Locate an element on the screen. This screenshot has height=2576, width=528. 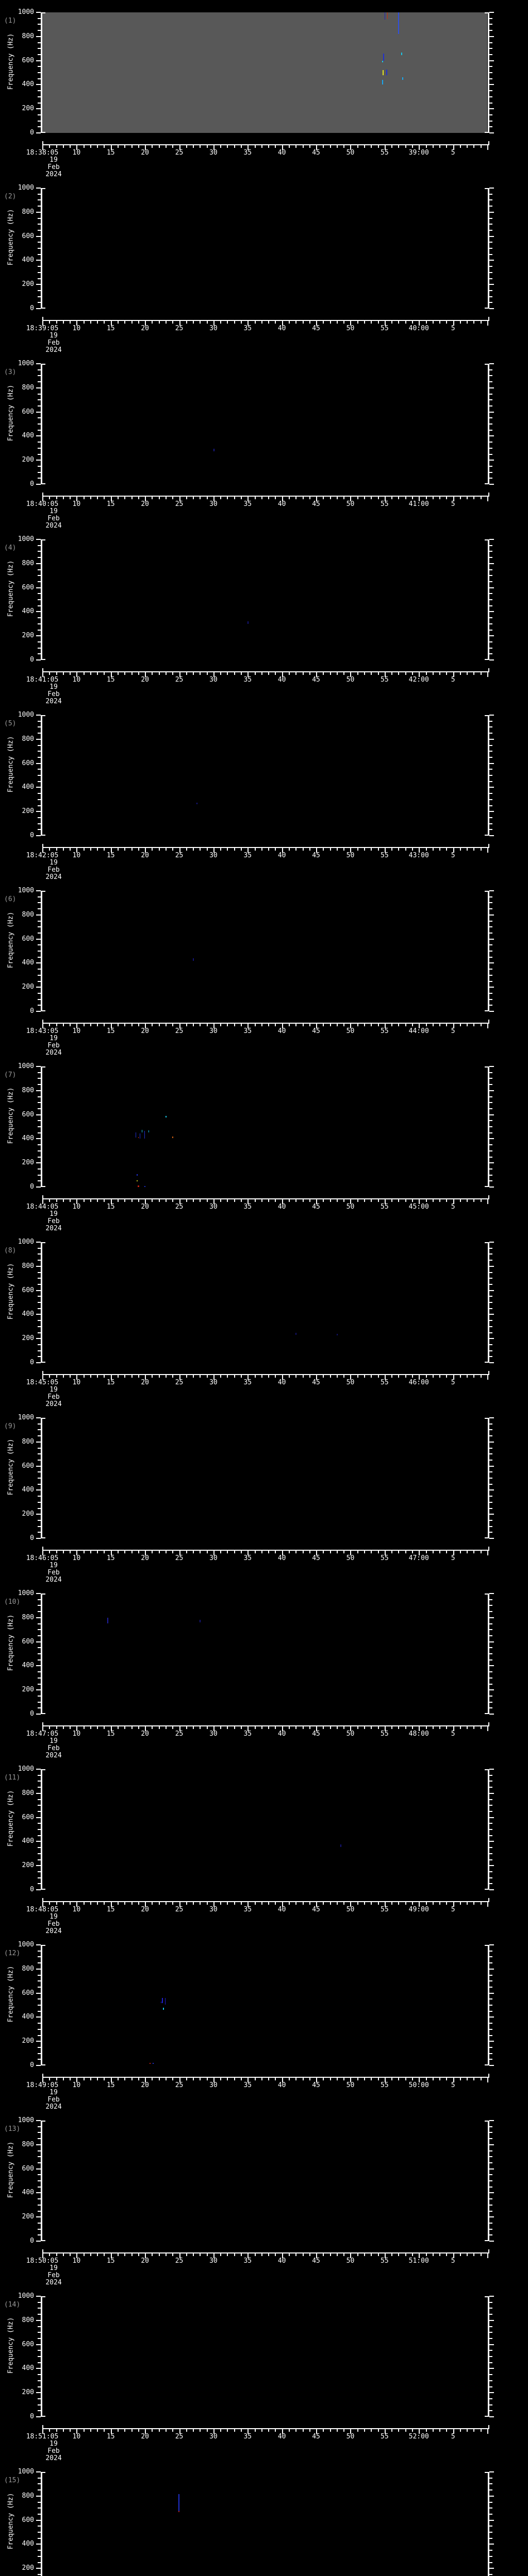
x-axis-tick-label: 45 is located at coordinates (316, 1909).